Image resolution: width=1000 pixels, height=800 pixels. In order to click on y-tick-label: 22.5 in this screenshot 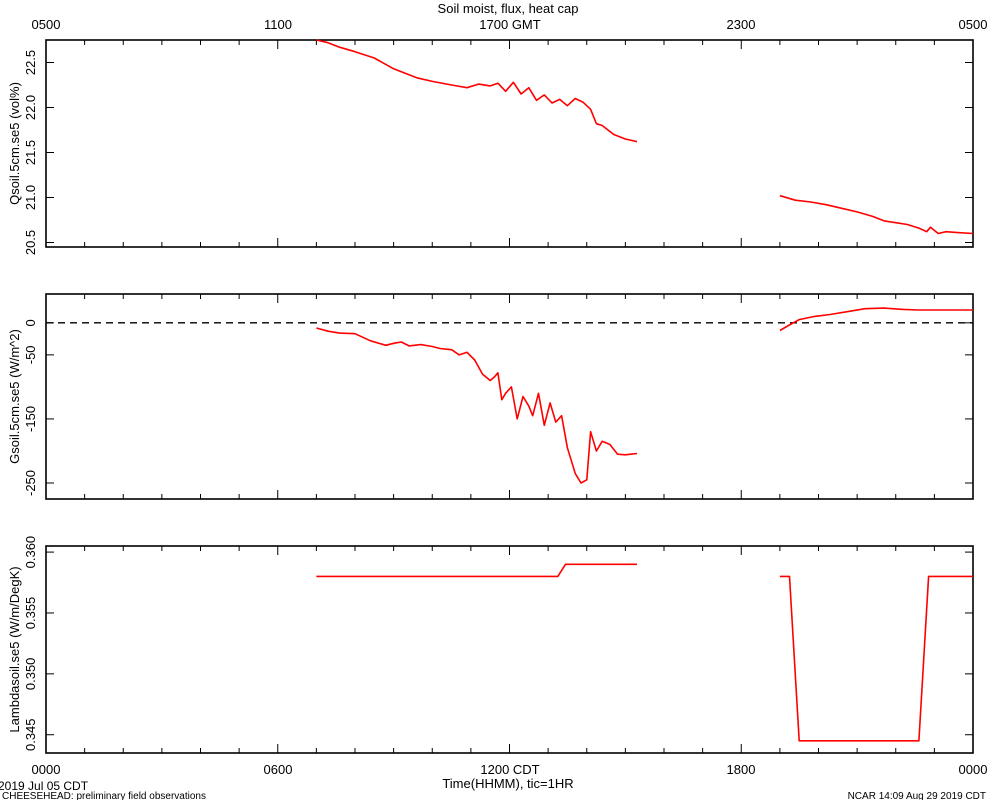, I will do `click(30, 62)`.